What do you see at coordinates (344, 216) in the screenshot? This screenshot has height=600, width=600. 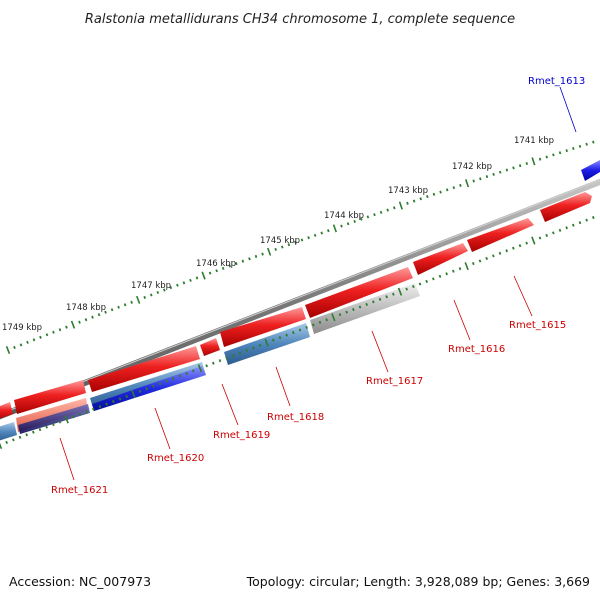 I see `kbp-label: 1744 kbp` at bounding box center [344, 216].